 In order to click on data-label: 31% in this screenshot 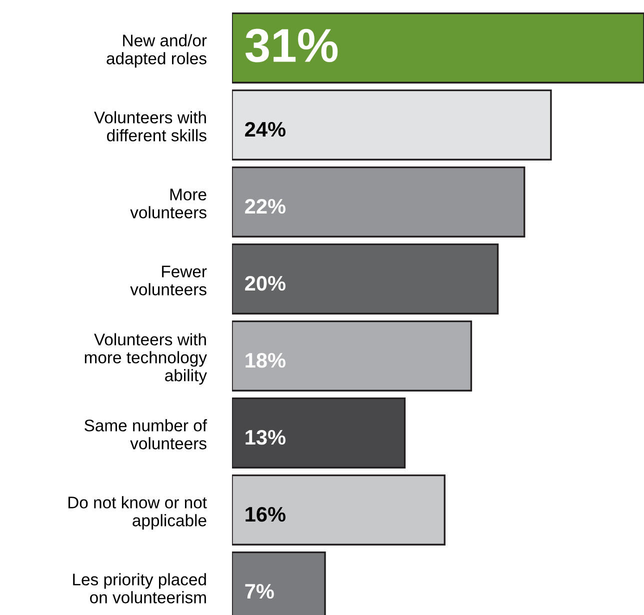, I will do `click(291, 45)`.